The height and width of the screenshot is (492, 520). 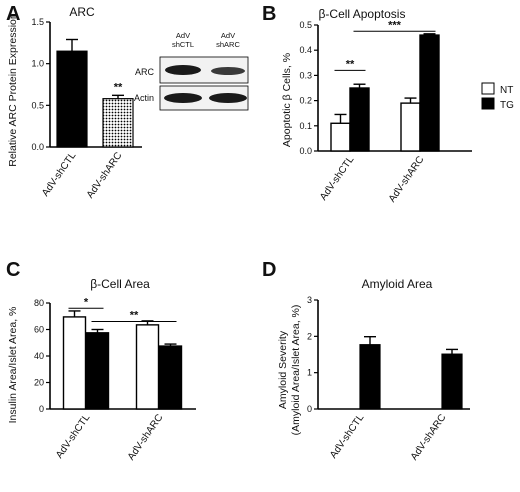 What do you see at coordinates (13, 365) in the screenshot?
I see `panel-c-ylabel: Insulin Area/Islet Area, %` at bounding box center [13, 365].